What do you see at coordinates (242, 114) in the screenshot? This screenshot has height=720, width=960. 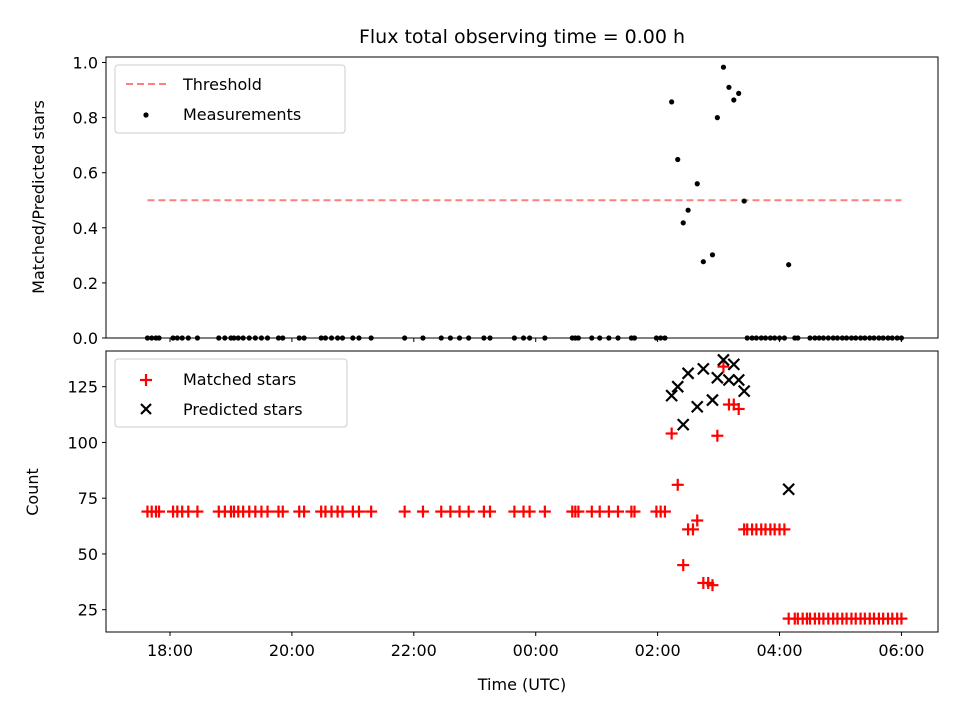 I see `measurements-legend-label: Measurements` at bounding box center [242, 114].